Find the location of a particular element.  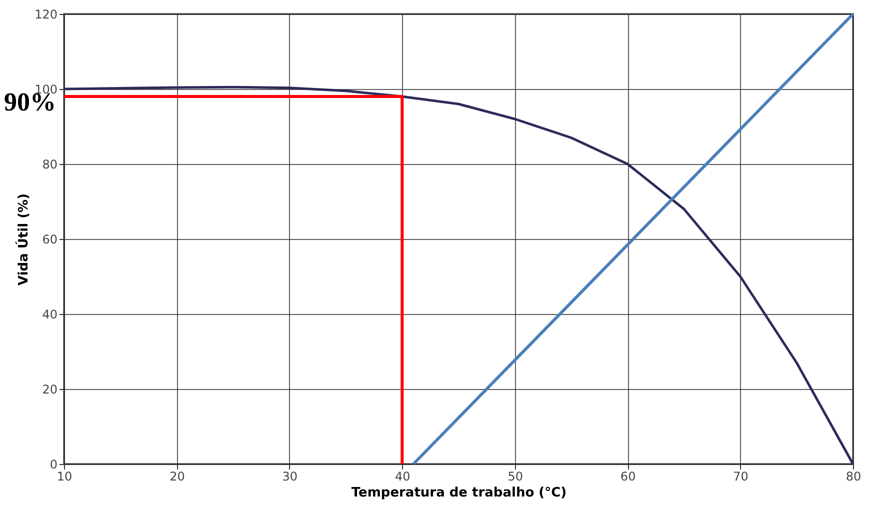

y-tick-label: 120 is located at coordinates (46, 15).